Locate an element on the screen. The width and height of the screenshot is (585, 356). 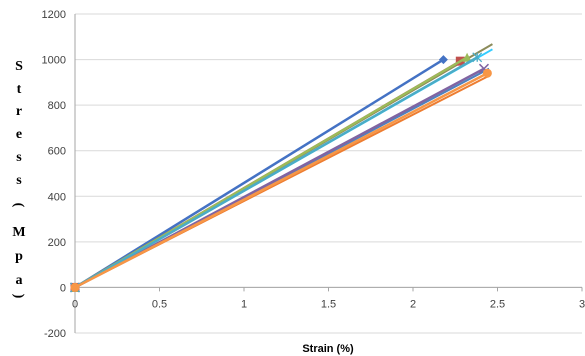
y-axis-label-char: S is located at coordinates (19, 66).